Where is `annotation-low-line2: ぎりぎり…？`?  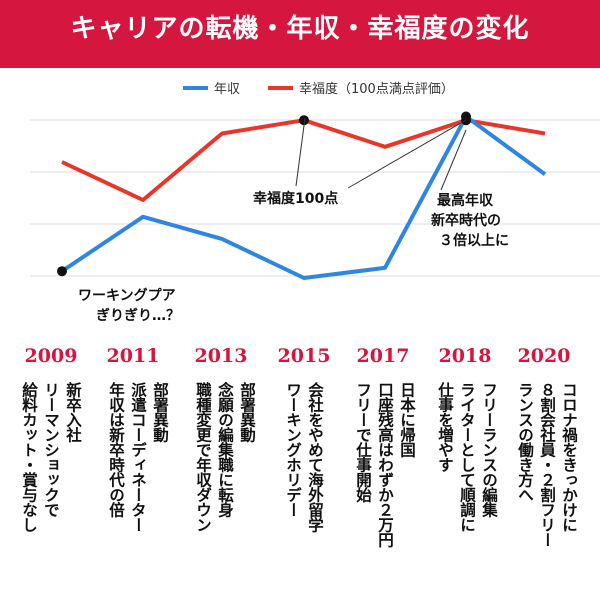 annotation-low-line2: ぎりぎり…？ is located at coordinates (138, 315).